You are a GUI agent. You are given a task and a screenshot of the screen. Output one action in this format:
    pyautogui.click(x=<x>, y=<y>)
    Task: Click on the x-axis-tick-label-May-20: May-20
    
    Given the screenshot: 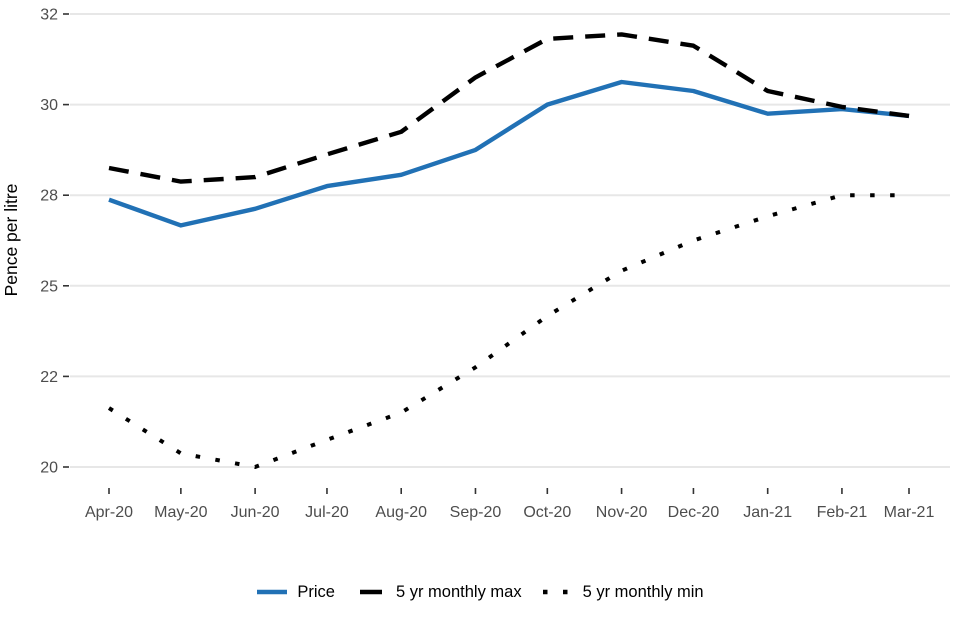 What is the action you would take?
    pyautogui.click(x=180, y=512)
    